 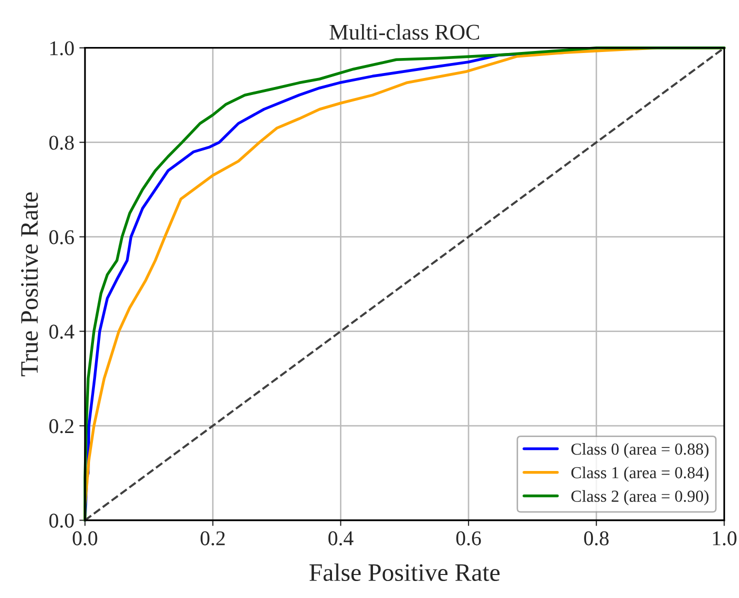 What do you see at coordinates (62, 48) in the screenshot?
I see `y-tick-label: 1.0` at bounding box center [62, 48].